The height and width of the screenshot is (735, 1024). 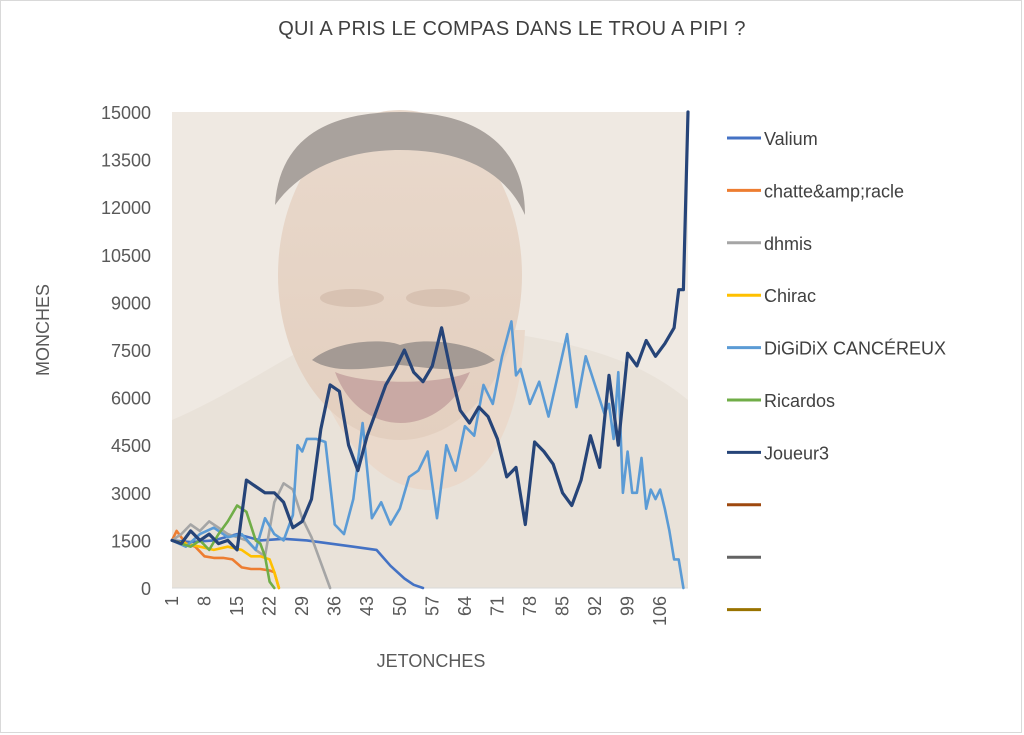 I want to click on y-tick-label: 3000, so click(x=131, y=494).